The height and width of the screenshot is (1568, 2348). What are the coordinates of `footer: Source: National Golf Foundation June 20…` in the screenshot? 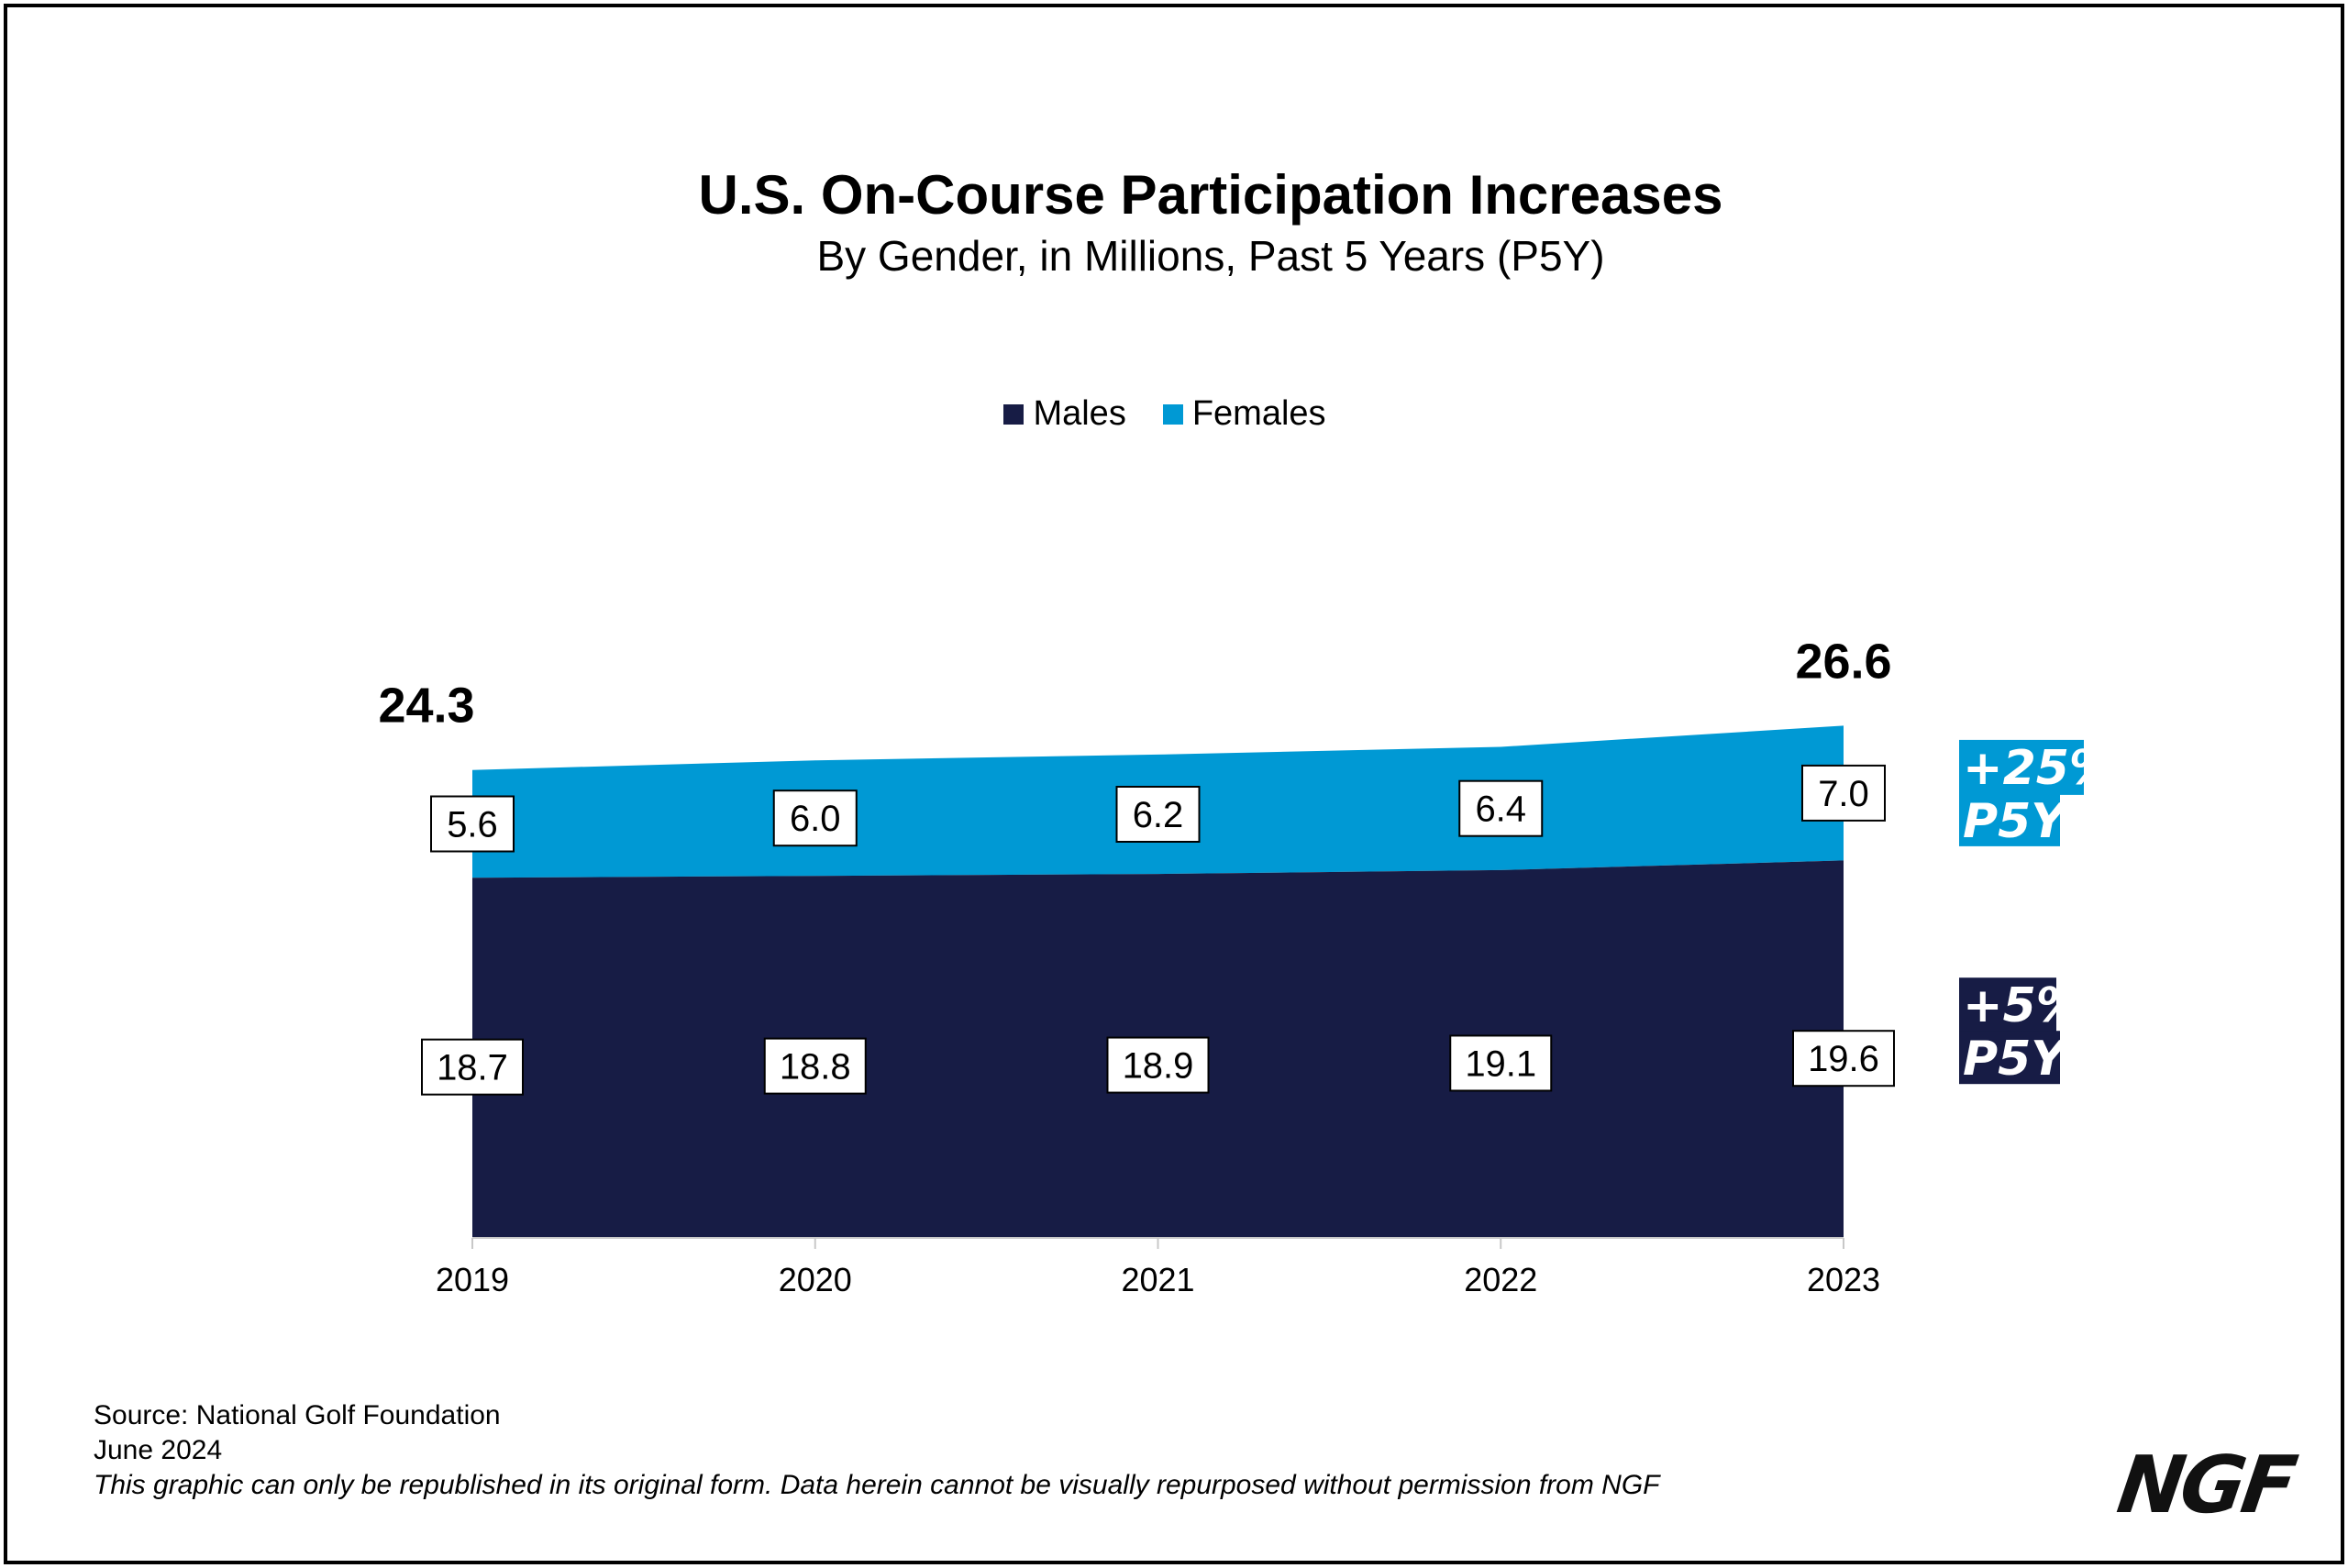 It's located at (877, 1451).